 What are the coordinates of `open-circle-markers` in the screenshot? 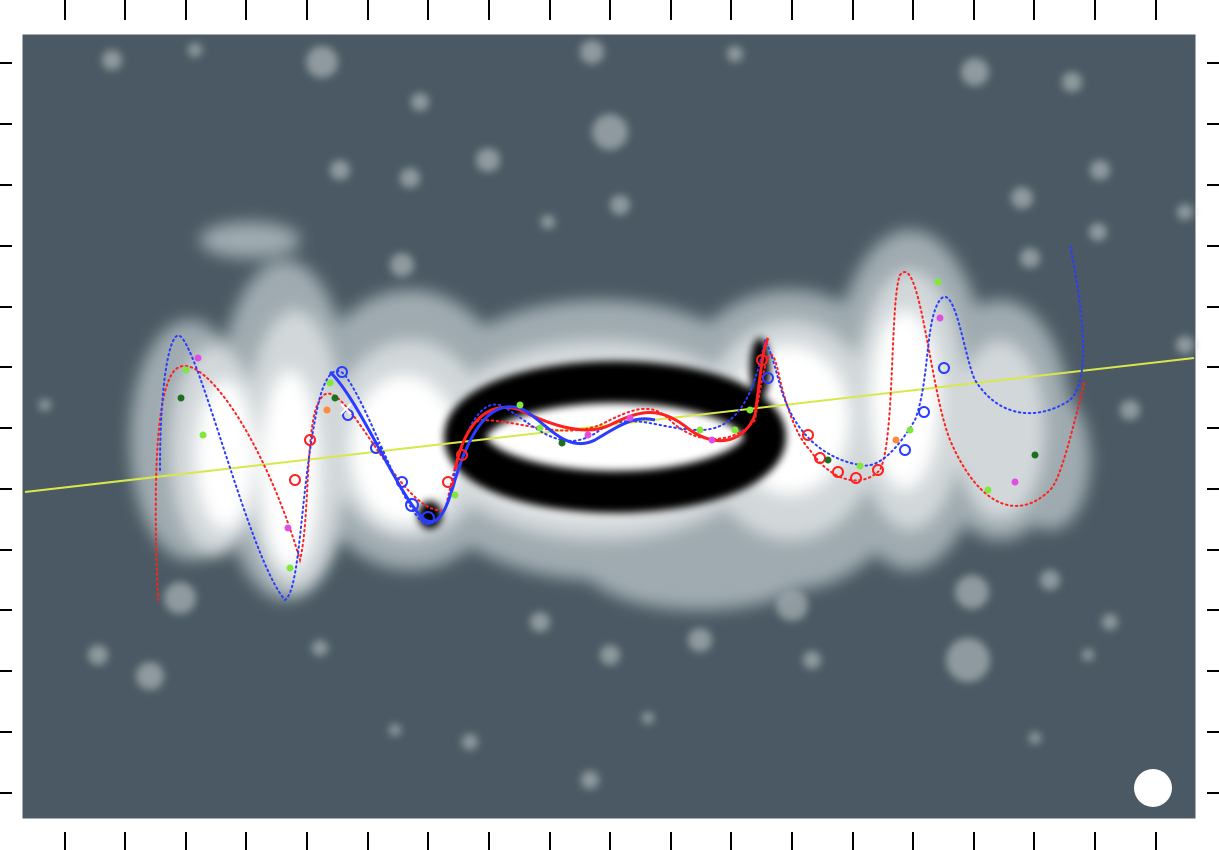 It's located at (619, 439).